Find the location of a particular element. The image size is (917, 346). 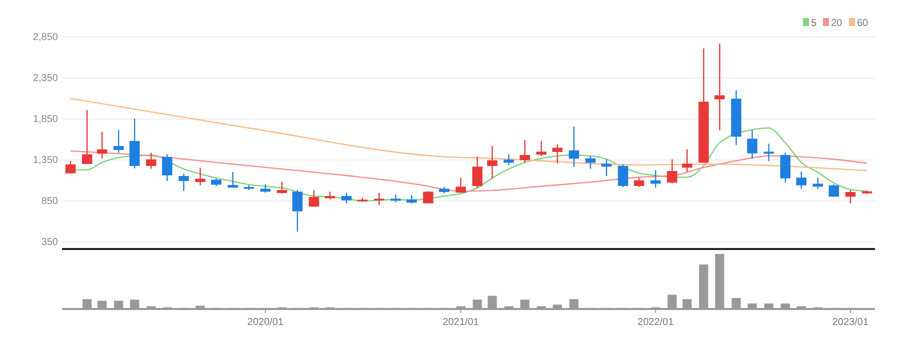

legend-label: 20 is located at coordinates (837, 23).